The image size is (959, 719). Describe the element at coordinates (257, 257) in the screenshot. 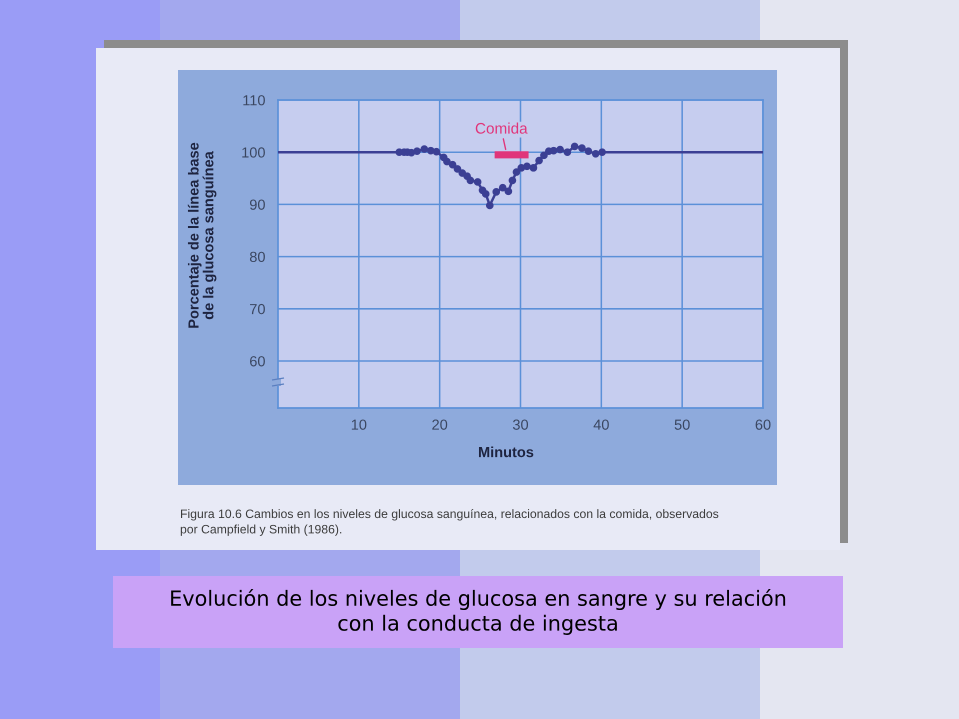

I see `y-tick-label: 80` at that location.